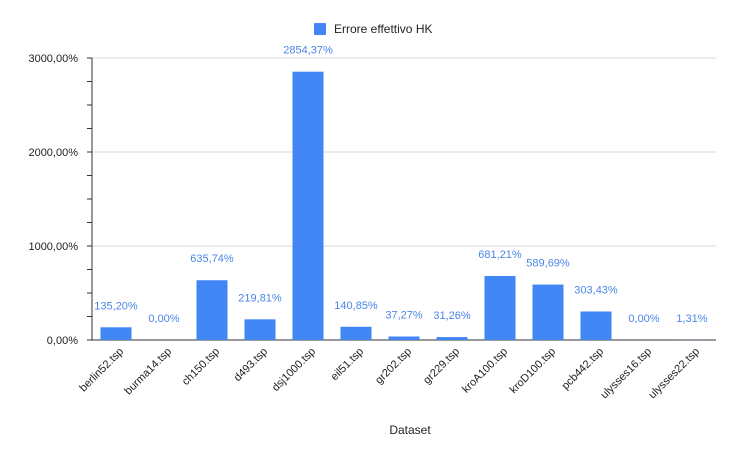  I want to click on x-tick-label: eil51.tsp, so click(347, 364).